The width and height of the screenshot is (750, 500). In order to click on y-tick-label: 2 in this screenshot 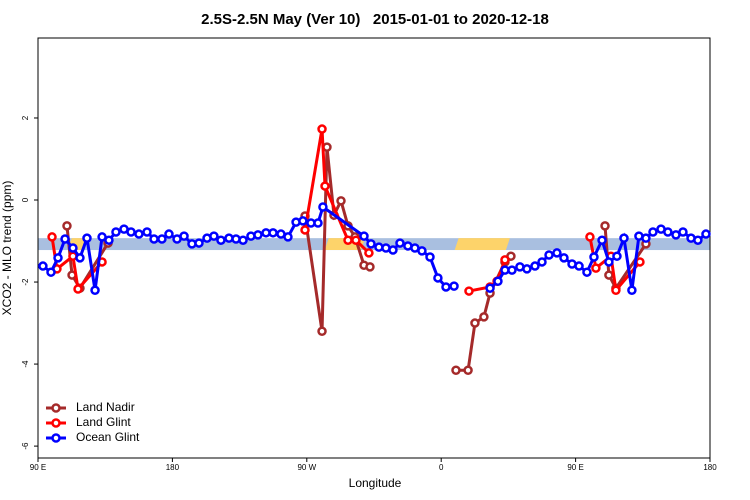, I will do `click(25, 117)`.